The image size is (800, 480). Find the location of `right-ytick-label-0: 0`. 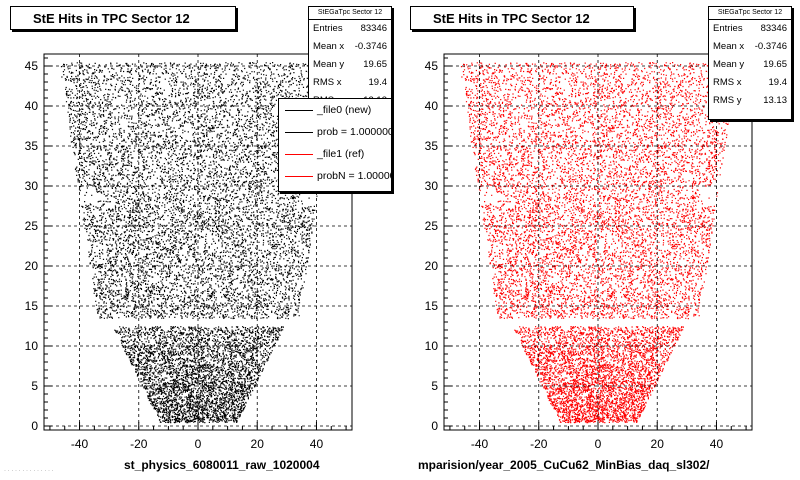

right-ytick-label-0: 0 is located at coordinates (434, 426).